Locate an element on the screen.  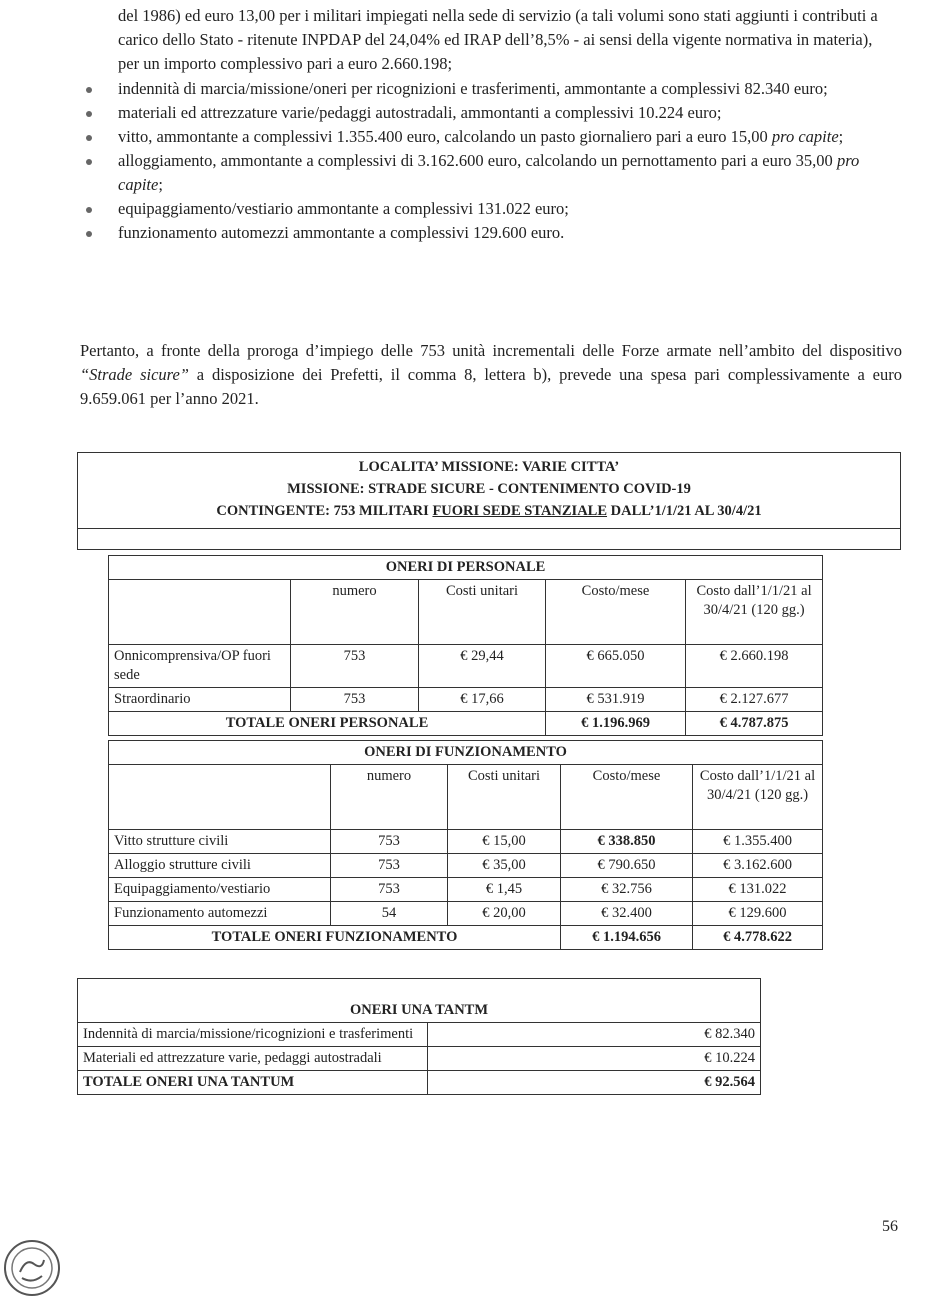
table-title: ONERI UNA TANTM is located at coordinates (419, 1000).